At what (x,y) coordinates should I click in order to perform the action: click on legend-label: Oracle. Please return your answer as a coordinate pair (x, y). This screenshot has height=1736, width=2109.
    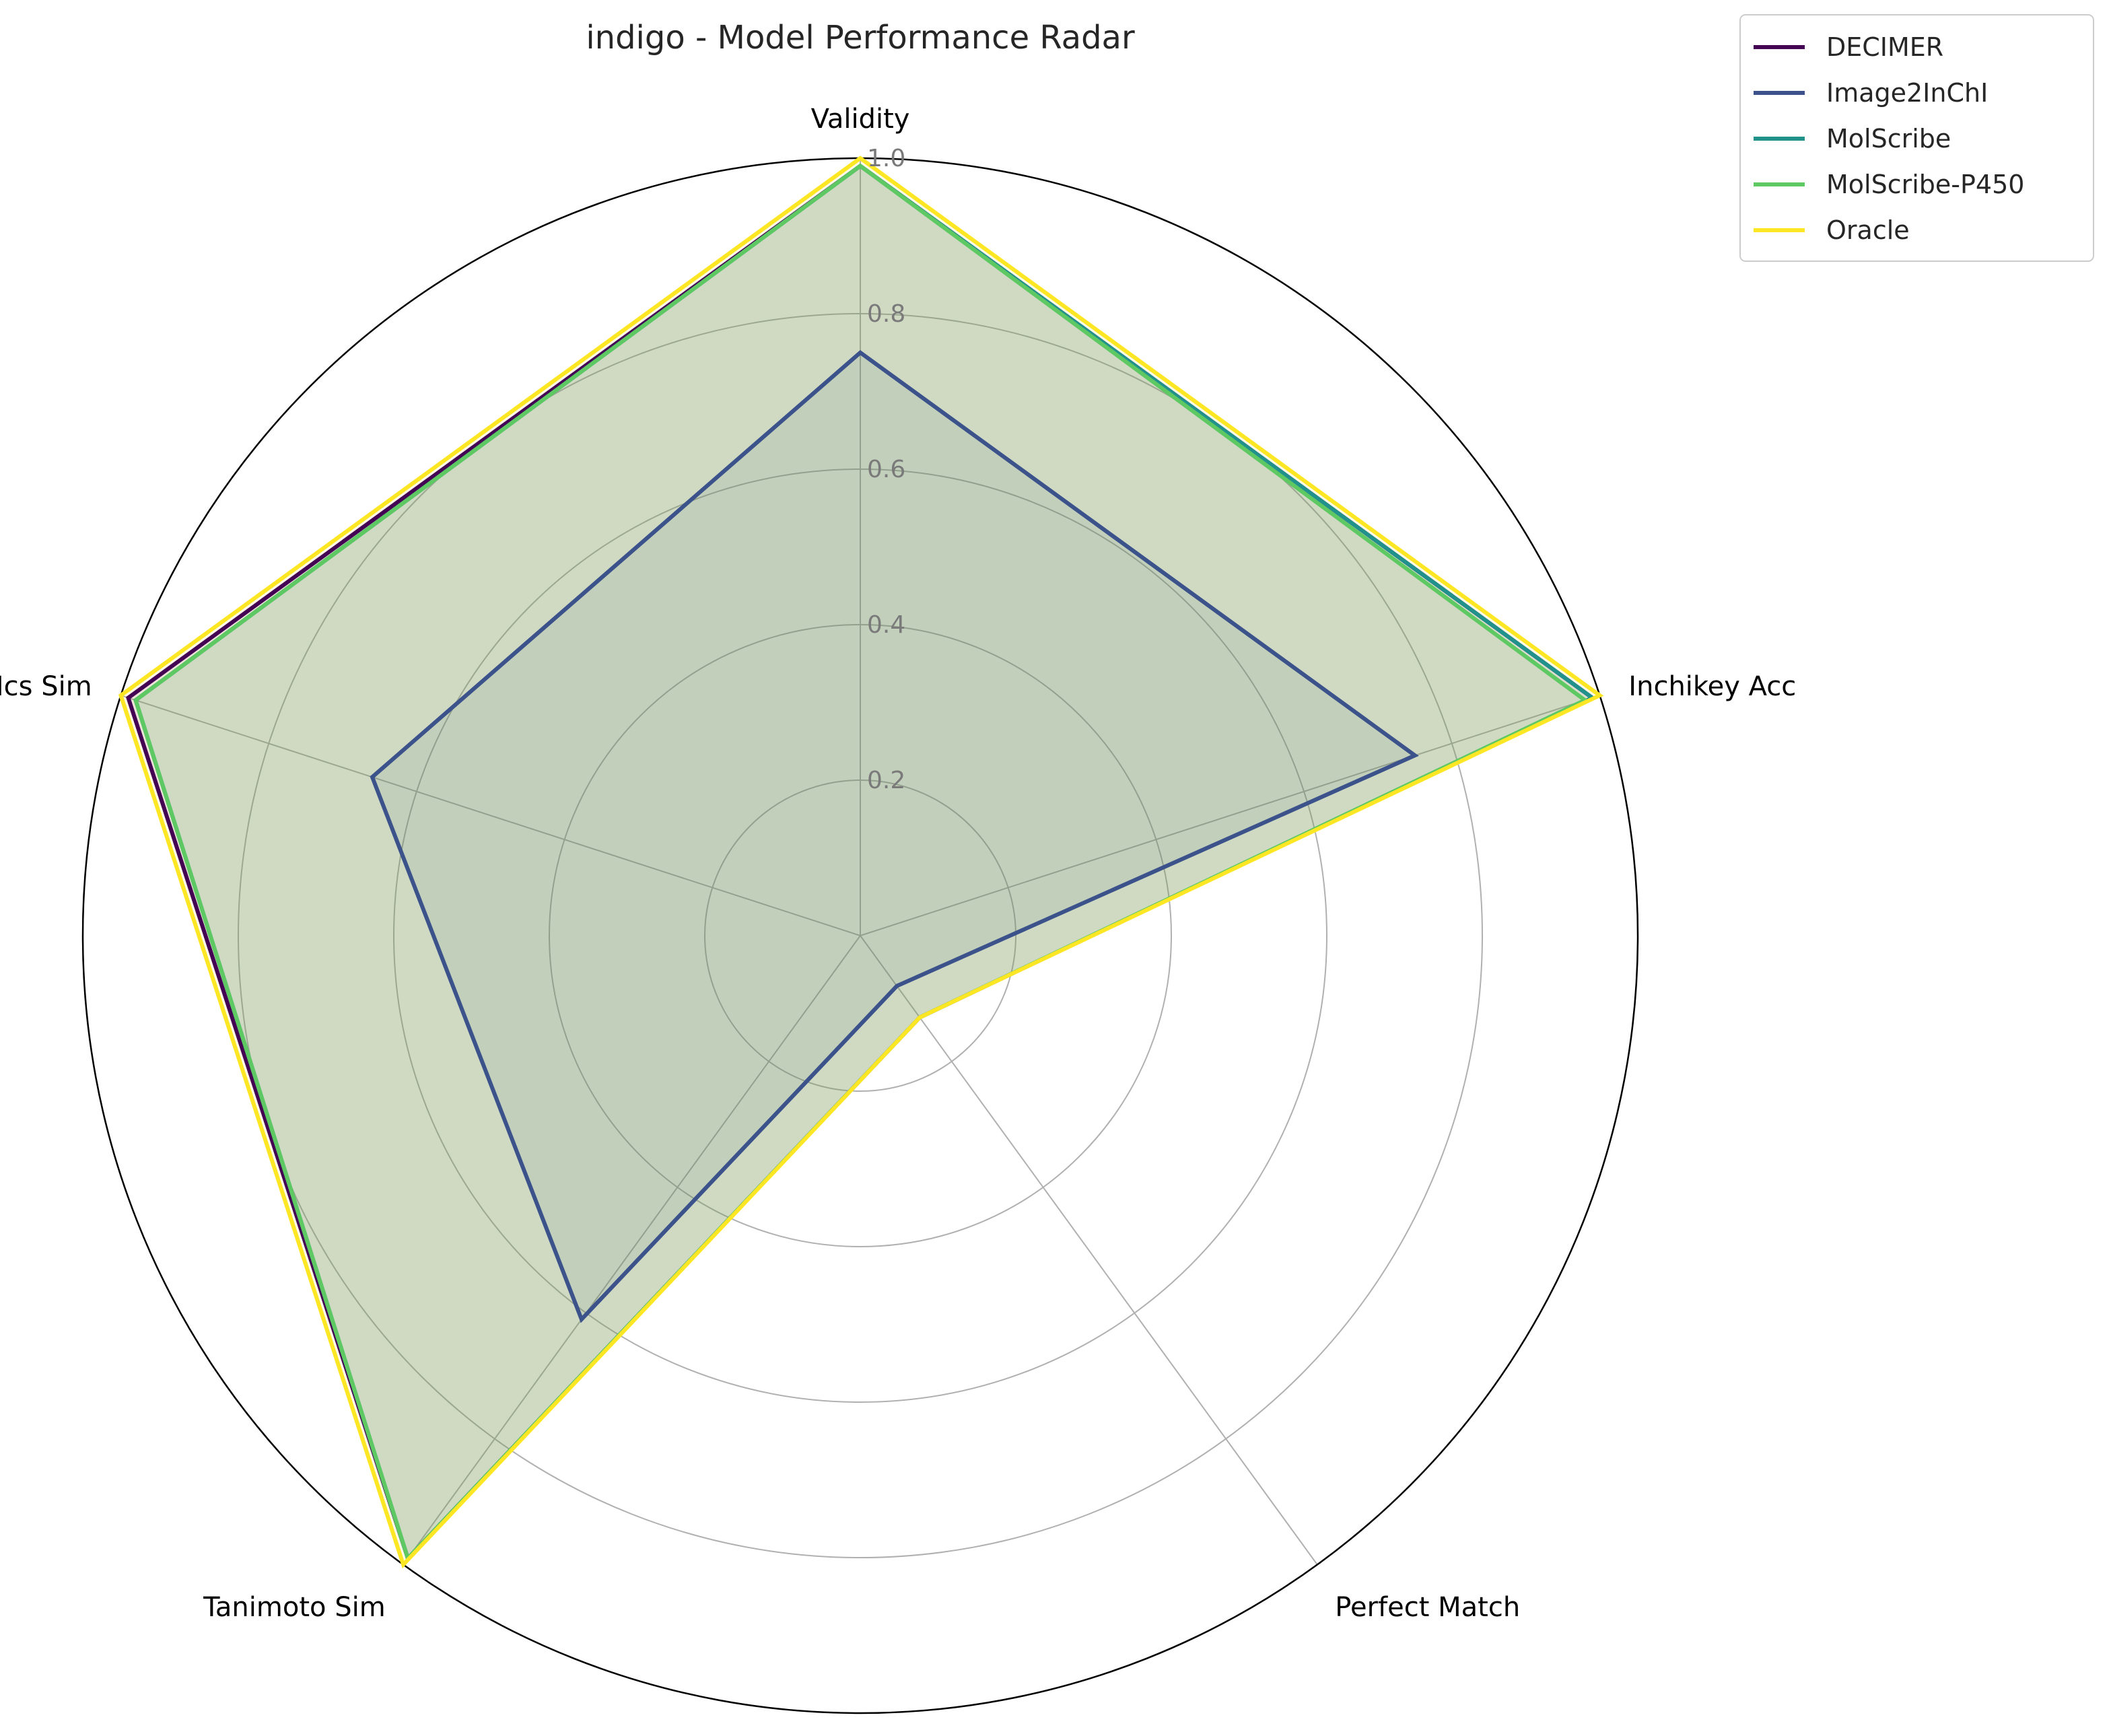
    Looking at the image, I should click on (1868, 230).